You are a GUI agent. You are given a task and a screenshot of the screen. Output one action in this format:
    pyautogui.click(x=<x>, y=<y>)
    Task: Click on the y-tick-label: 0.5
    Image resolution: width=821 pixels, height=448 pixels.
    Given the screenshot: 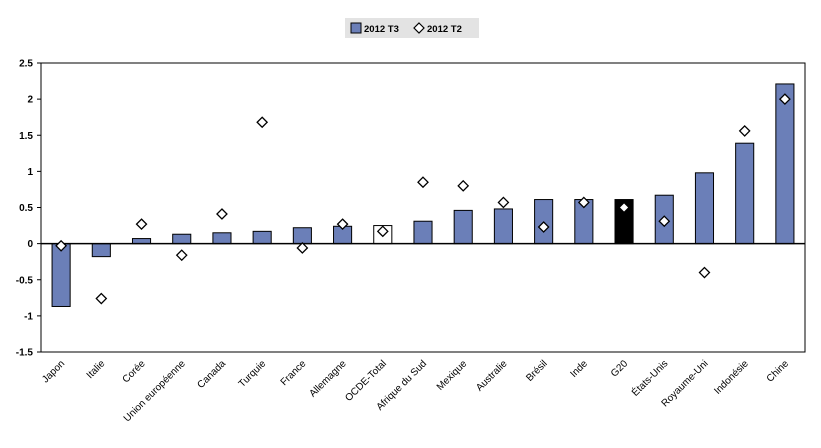 What is the action you would take?
    pyautogui.click(x=26, y=208)
    